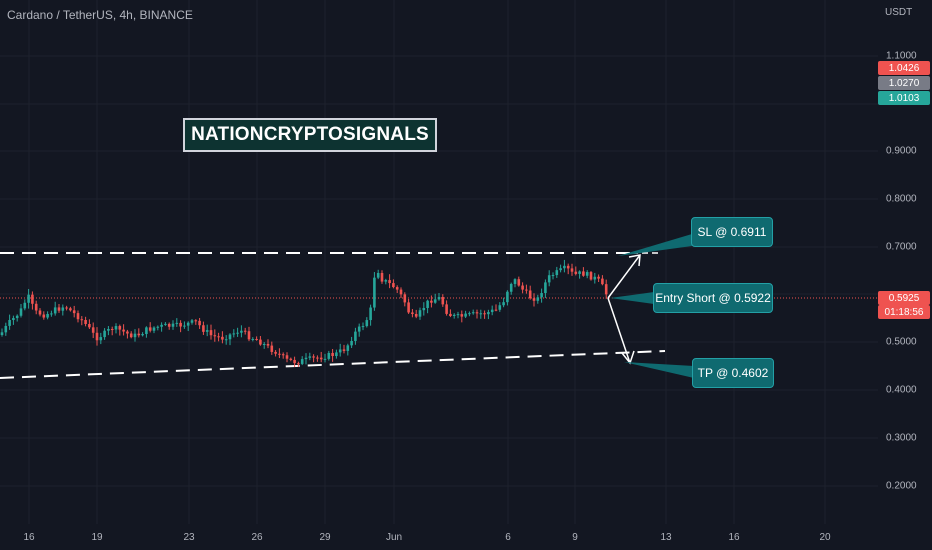 This screenshot has height=550, width=932. Describe the element at coordinates (904, 68) in the screenshot. I see `price-badge-high: 1.0426` at that location.